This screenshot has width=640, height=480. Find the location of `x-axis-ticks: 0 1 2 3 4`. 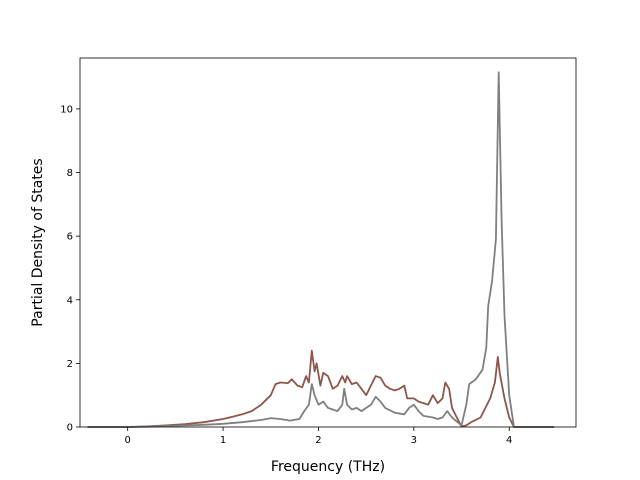

x-axis-ticks: 0 1 2 3 4 is located at coordinates (318, 436).